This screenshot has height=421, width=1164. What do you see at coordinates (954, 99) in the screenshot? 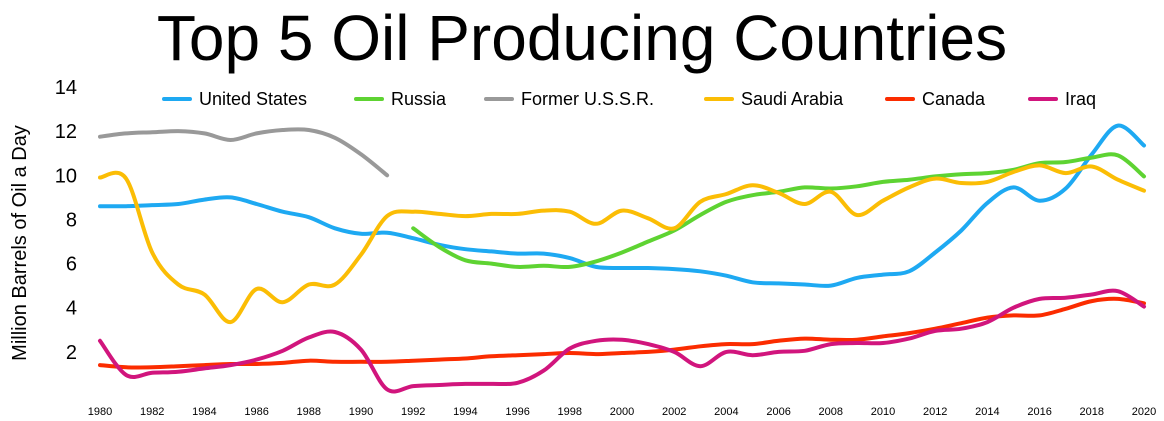
I see `legend-label-canada: Canada` at bounding box center [954, 99].